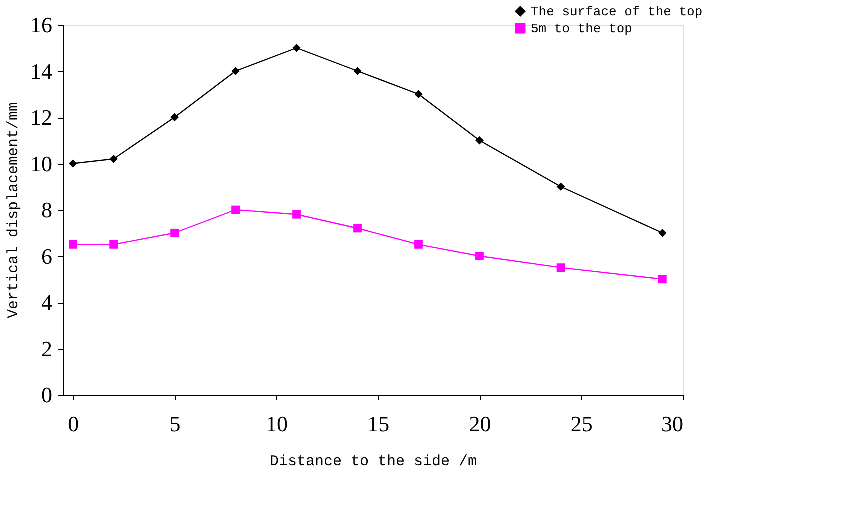 This screenshot has height=522, width=856. Describe the element at coordinates (374, 462) in the screenshot. I see `x-axis-title: Distance to the side /m` at that location.